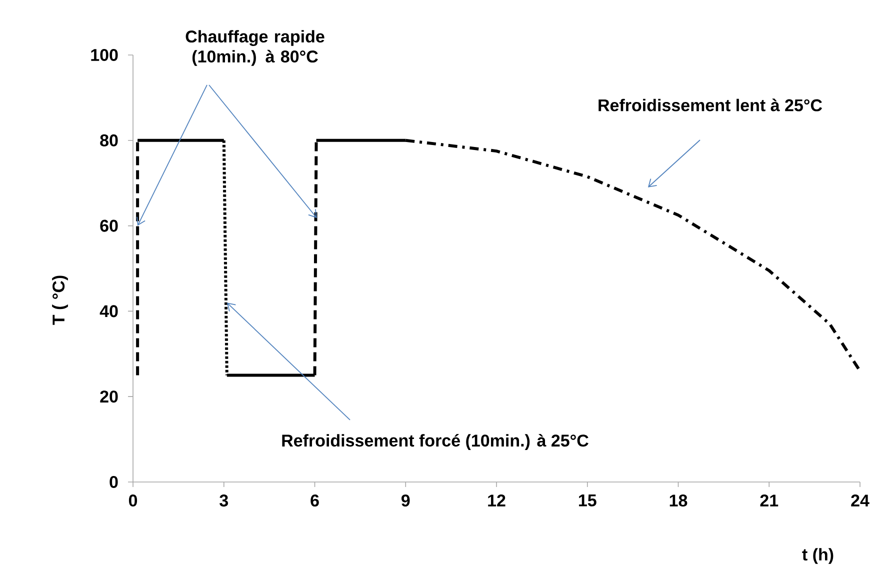 The image size is (893, 580). Describe the element at coordinates (109, 311) in the screenshot. I see `y-tick-label: 40` at that location.